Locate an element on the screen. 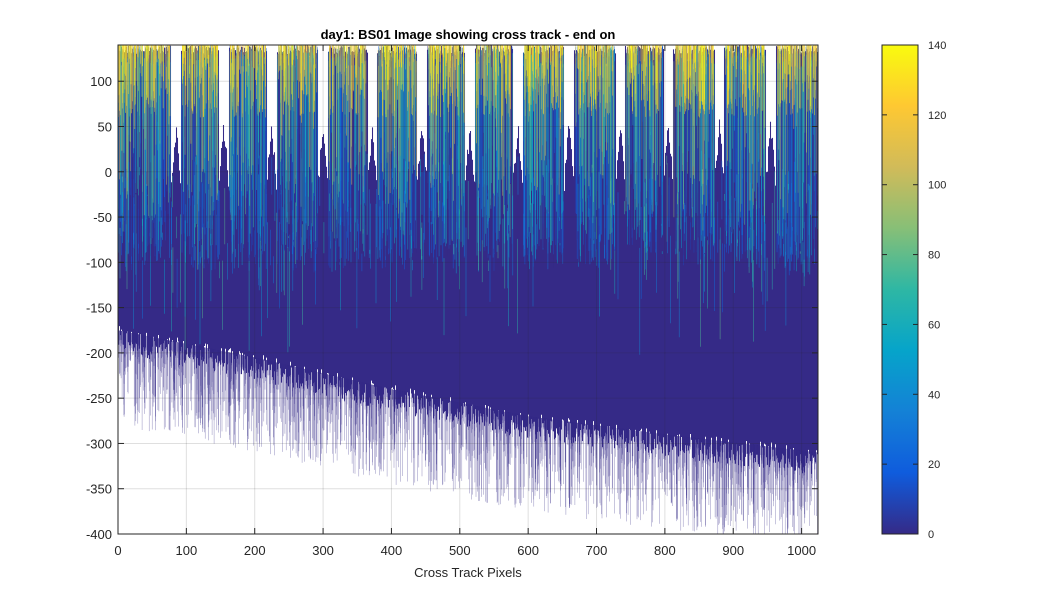 The height and width of the screenshot is (600, 1050). y-tick-label: -400 is located at coordinates (99, 534).